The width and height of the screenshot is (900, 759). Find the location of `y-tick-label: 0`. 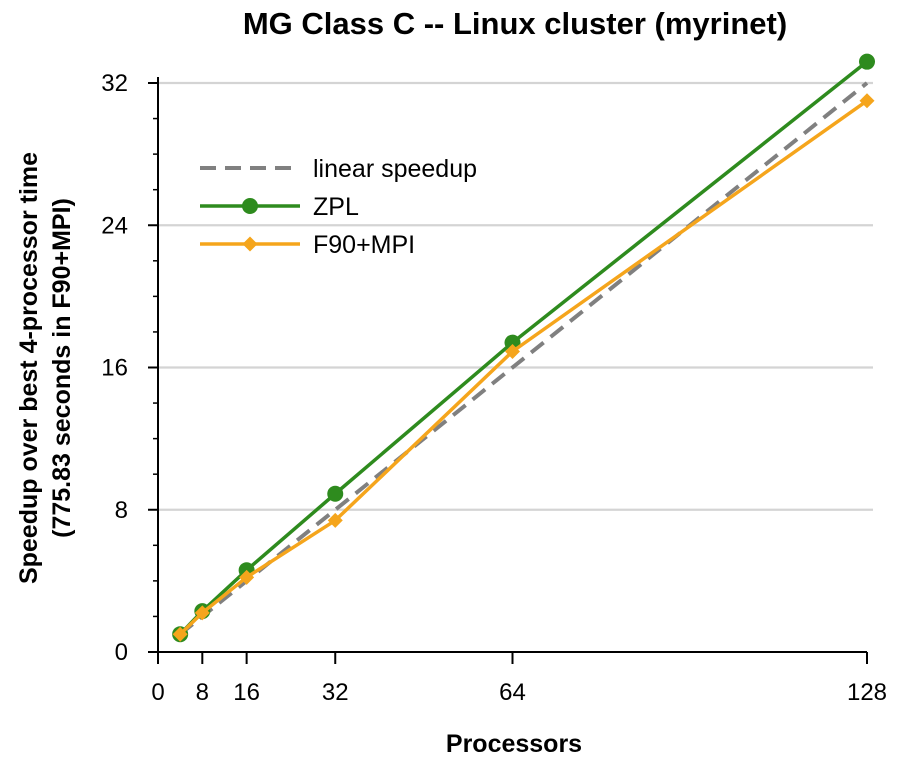

y-tick-label: 0 is located at coordinates (121, 652).